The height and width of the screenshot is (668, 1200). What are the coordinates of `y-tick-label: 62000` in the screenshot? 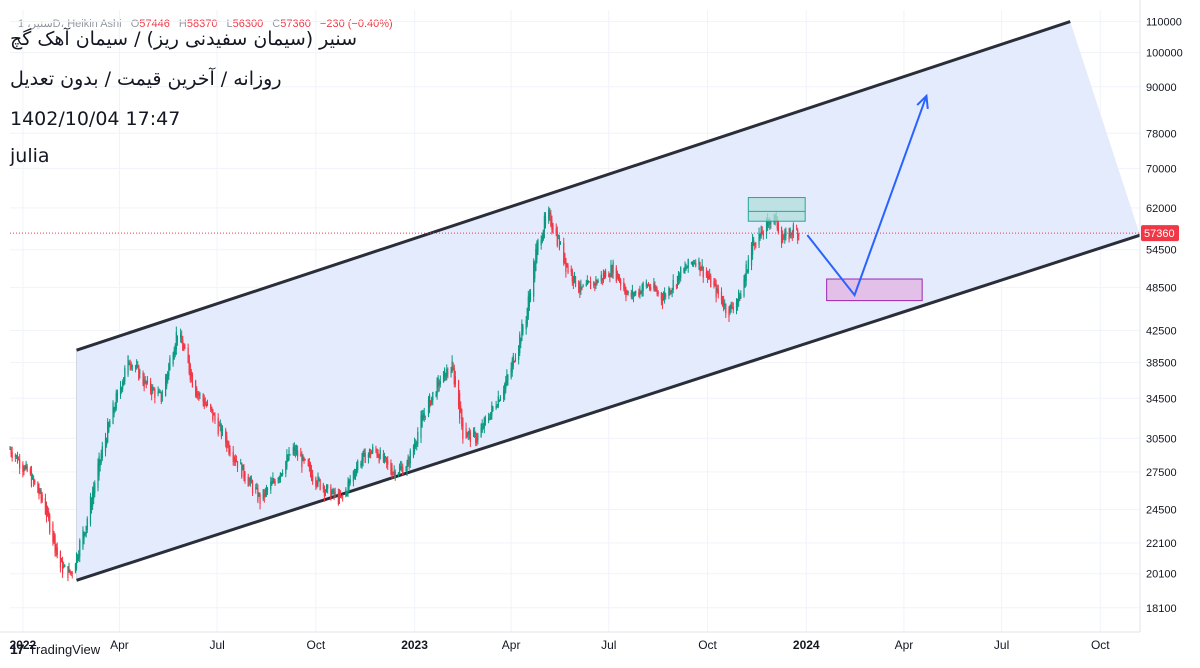 It's located at (1161, 209).